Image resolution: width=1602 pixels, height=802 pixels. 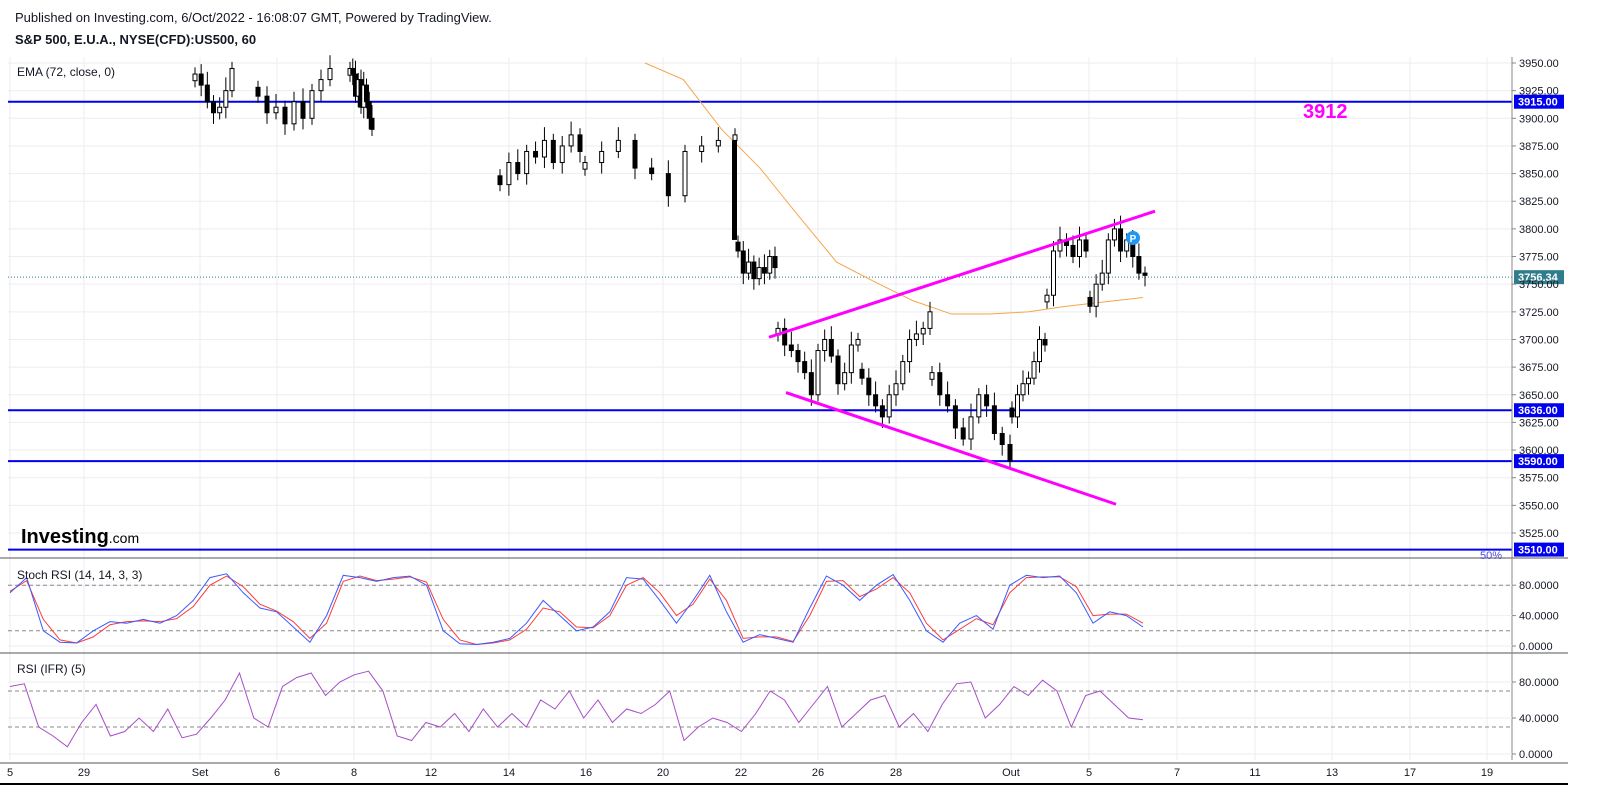 What do you see at coordinates (1539, 277) in the screenshot?
I see `last-price-tag` at bounding box center [1539, 277].